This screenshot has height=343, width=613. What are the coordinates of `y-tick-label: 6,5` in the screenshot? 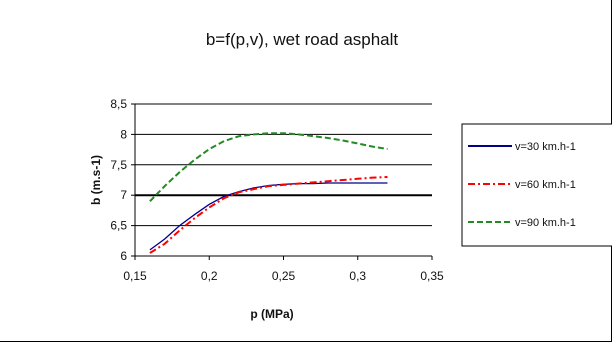 It's located at (118, 226).